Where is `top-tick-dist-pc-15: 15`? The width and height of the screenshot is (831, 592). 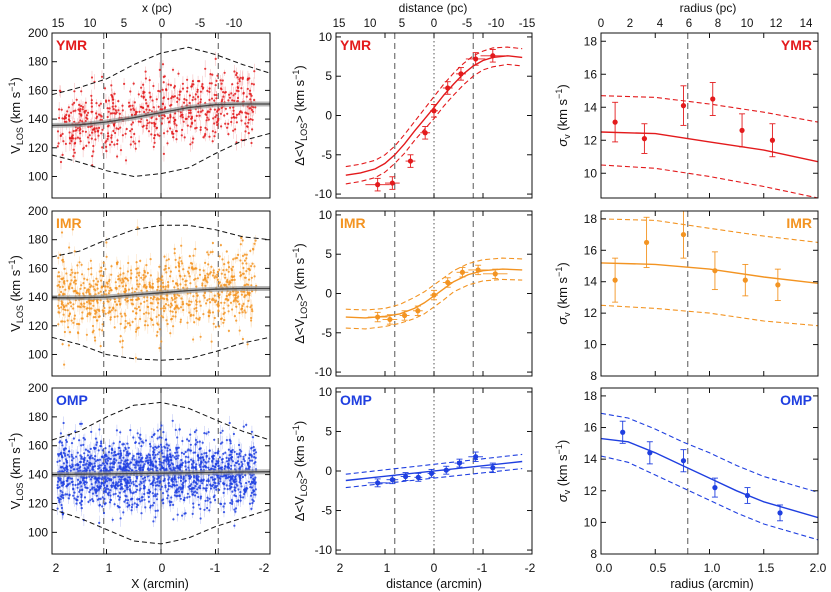
top-tick-dist-pc-15: 15 is located at coordinates (339, 24).